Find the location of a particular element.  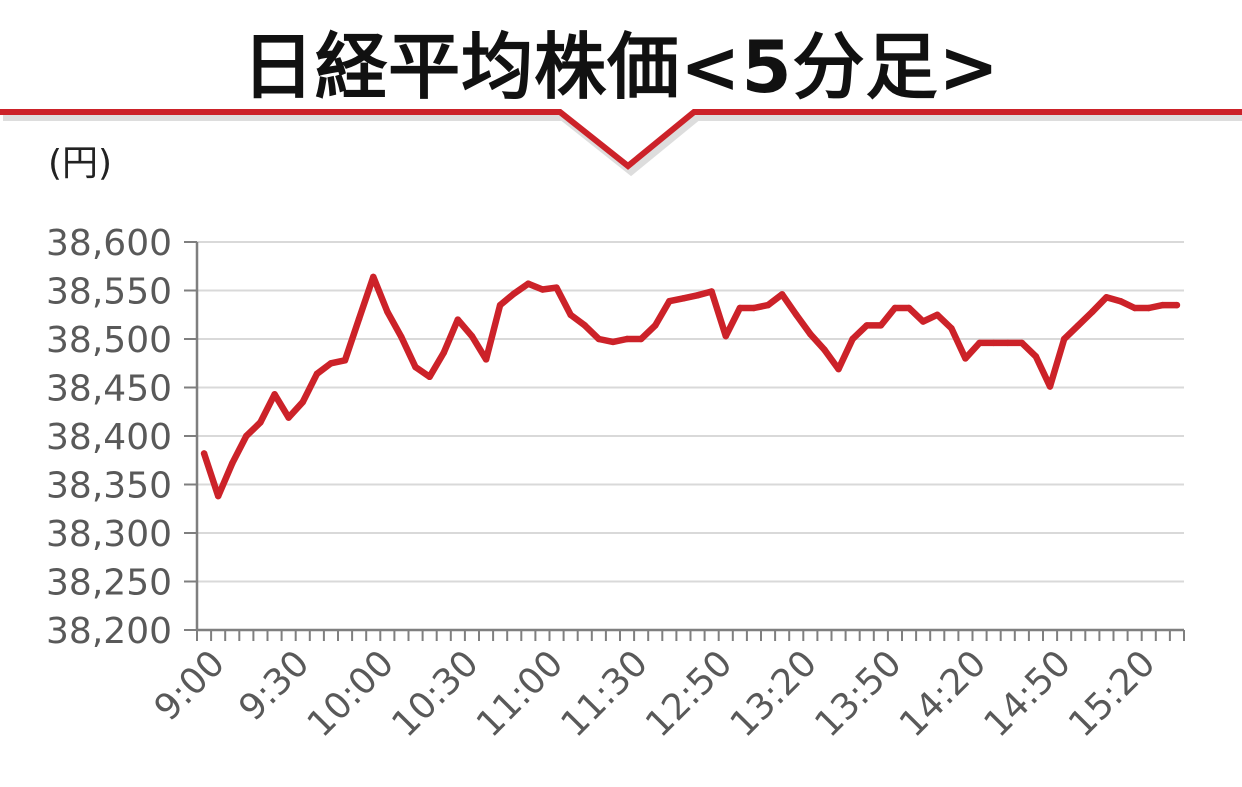

x-tick-label: 11:00 is located at coordinates (520, 694).